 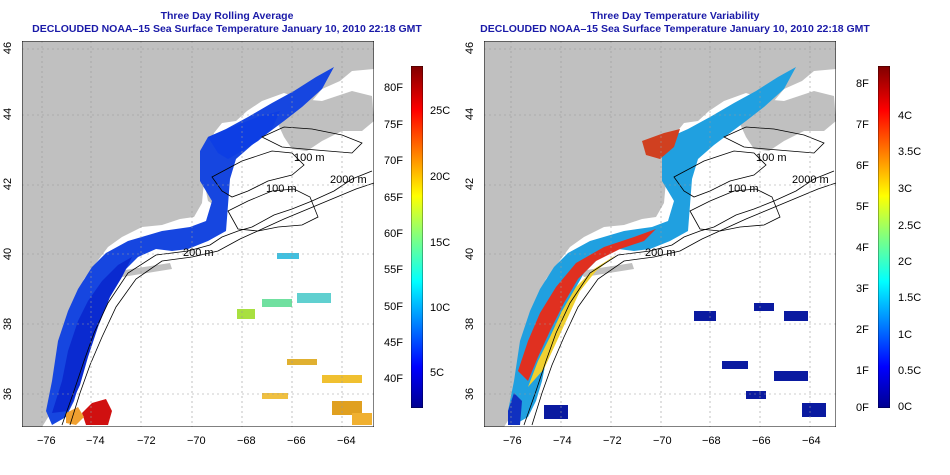 I want to click on cbar-f-label: 70F, so click(x=393, y=161).